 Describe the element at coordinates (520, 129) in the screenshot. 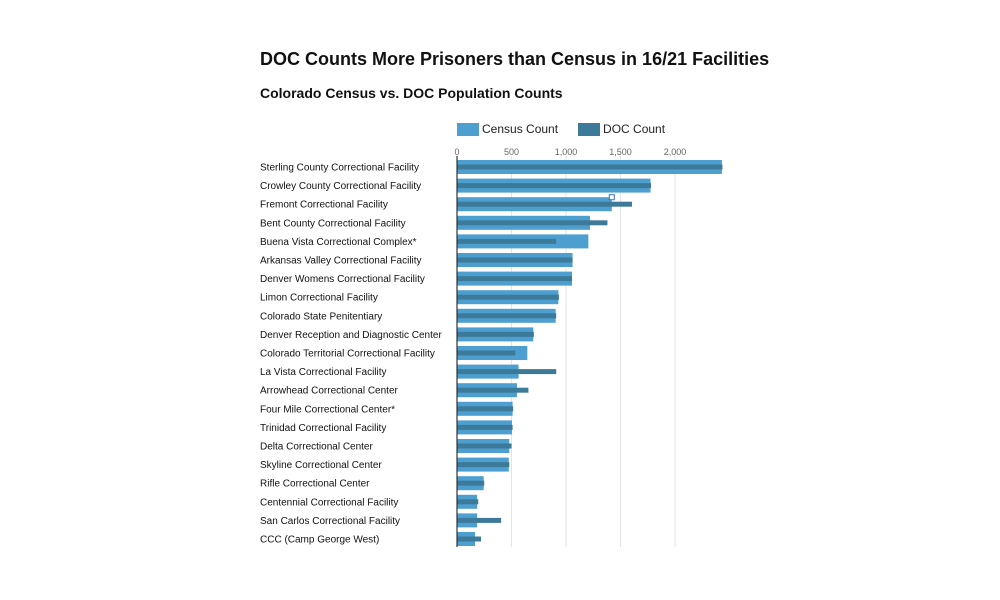

I see `legend-label-census: Census Count` at that location.